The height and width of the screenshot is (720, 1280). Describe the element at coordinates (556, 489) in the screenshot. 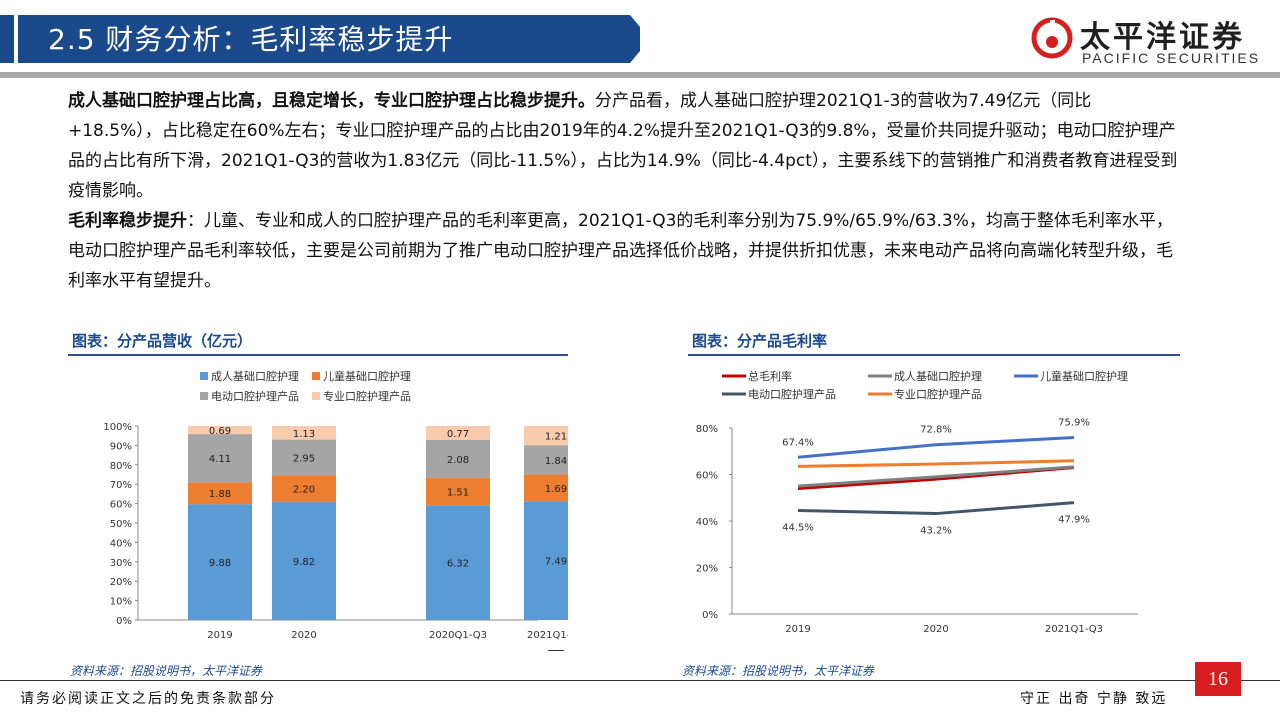

I see `bar-label-3-1: 1.69` at that location.